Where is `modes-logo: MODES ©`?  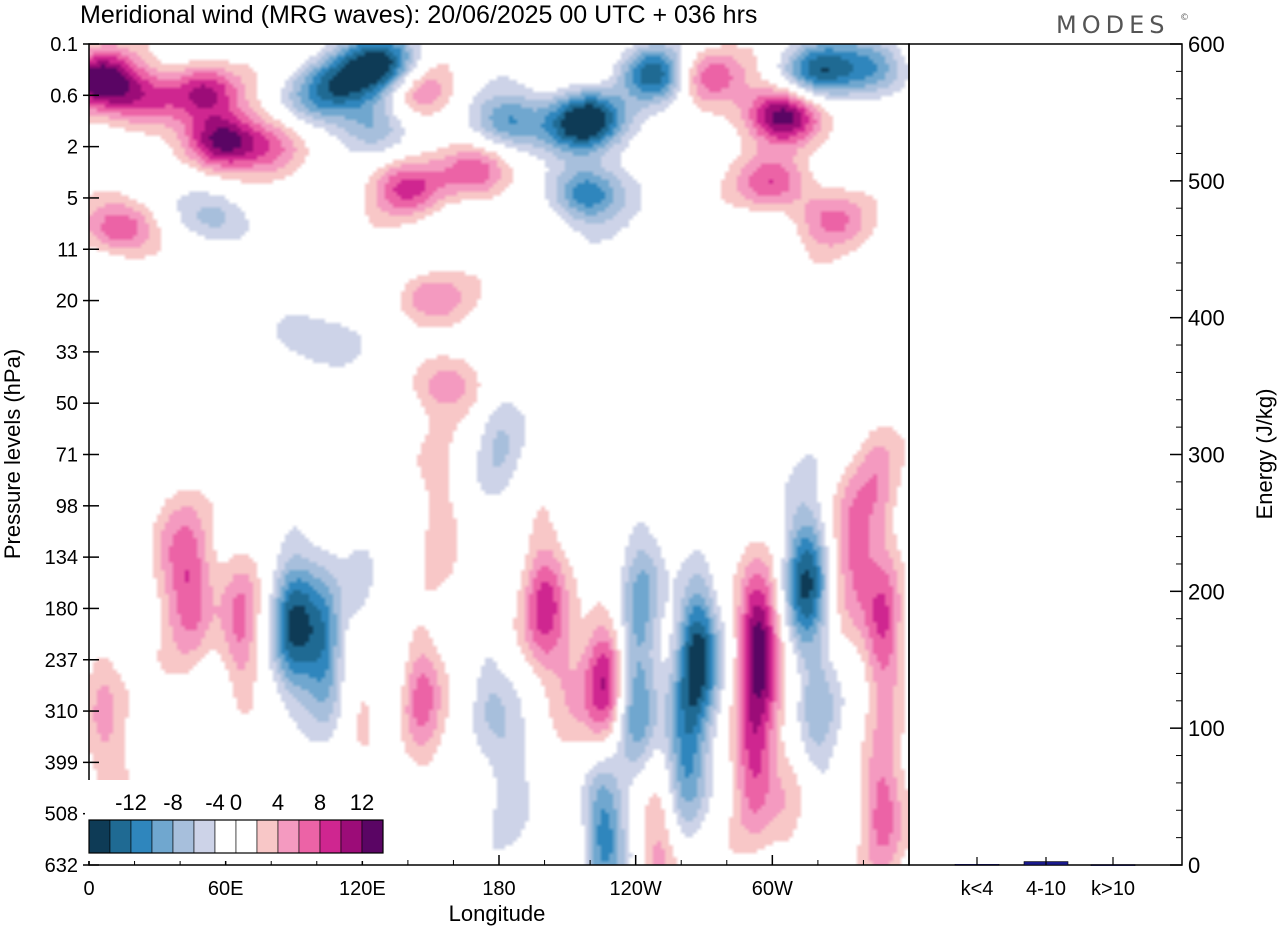
modes-logo: MODES © is located at coordinates (1122, 25).